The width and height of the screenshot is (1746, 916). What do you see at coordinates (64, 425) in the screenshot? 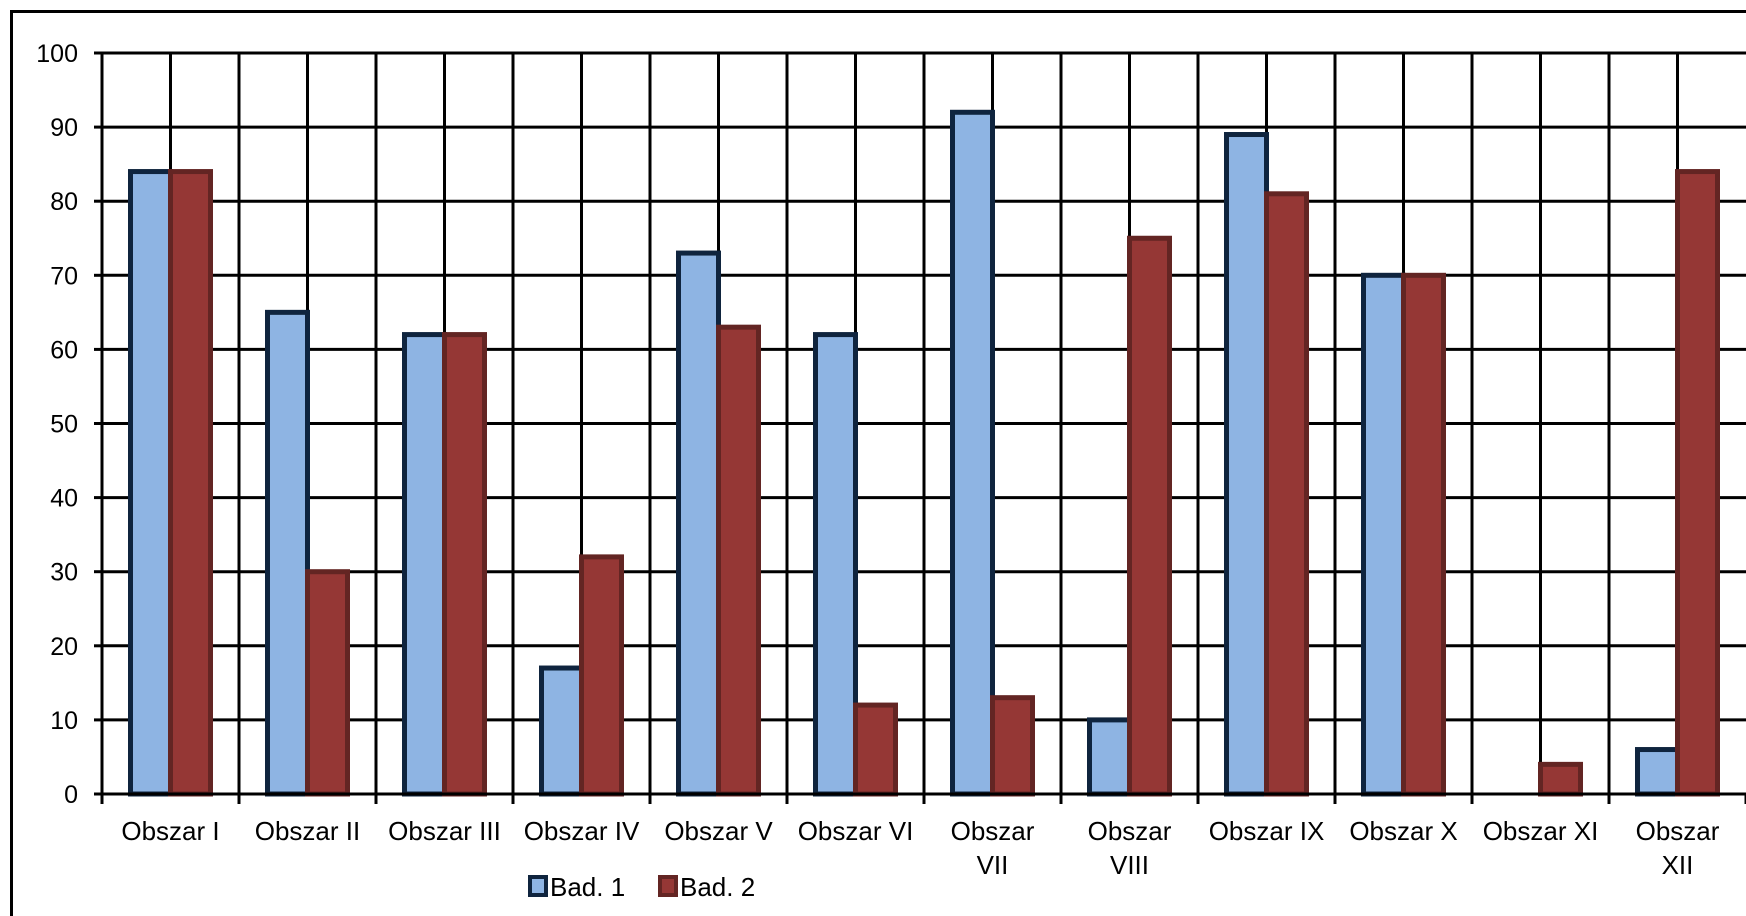
I see `y-tick-label: 50` at bounding box center [64, 425].